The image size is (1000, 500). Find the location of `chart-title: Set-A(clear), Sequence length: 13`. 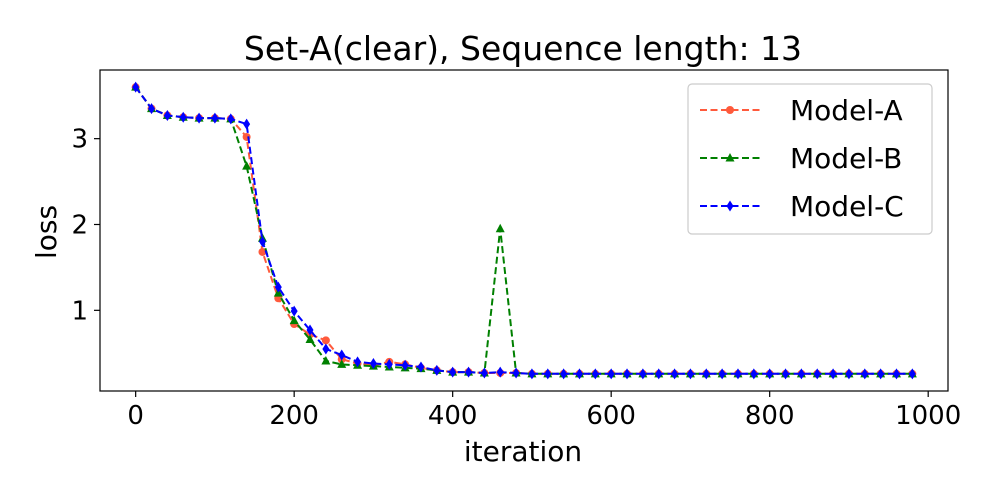

chart-title: Set-A(clear), Sequence length: 13 is located at coordinates (523, 48).